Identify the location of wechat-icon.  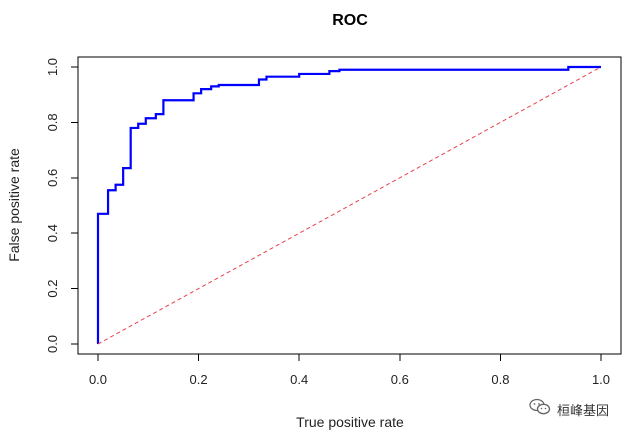
(540, 409).